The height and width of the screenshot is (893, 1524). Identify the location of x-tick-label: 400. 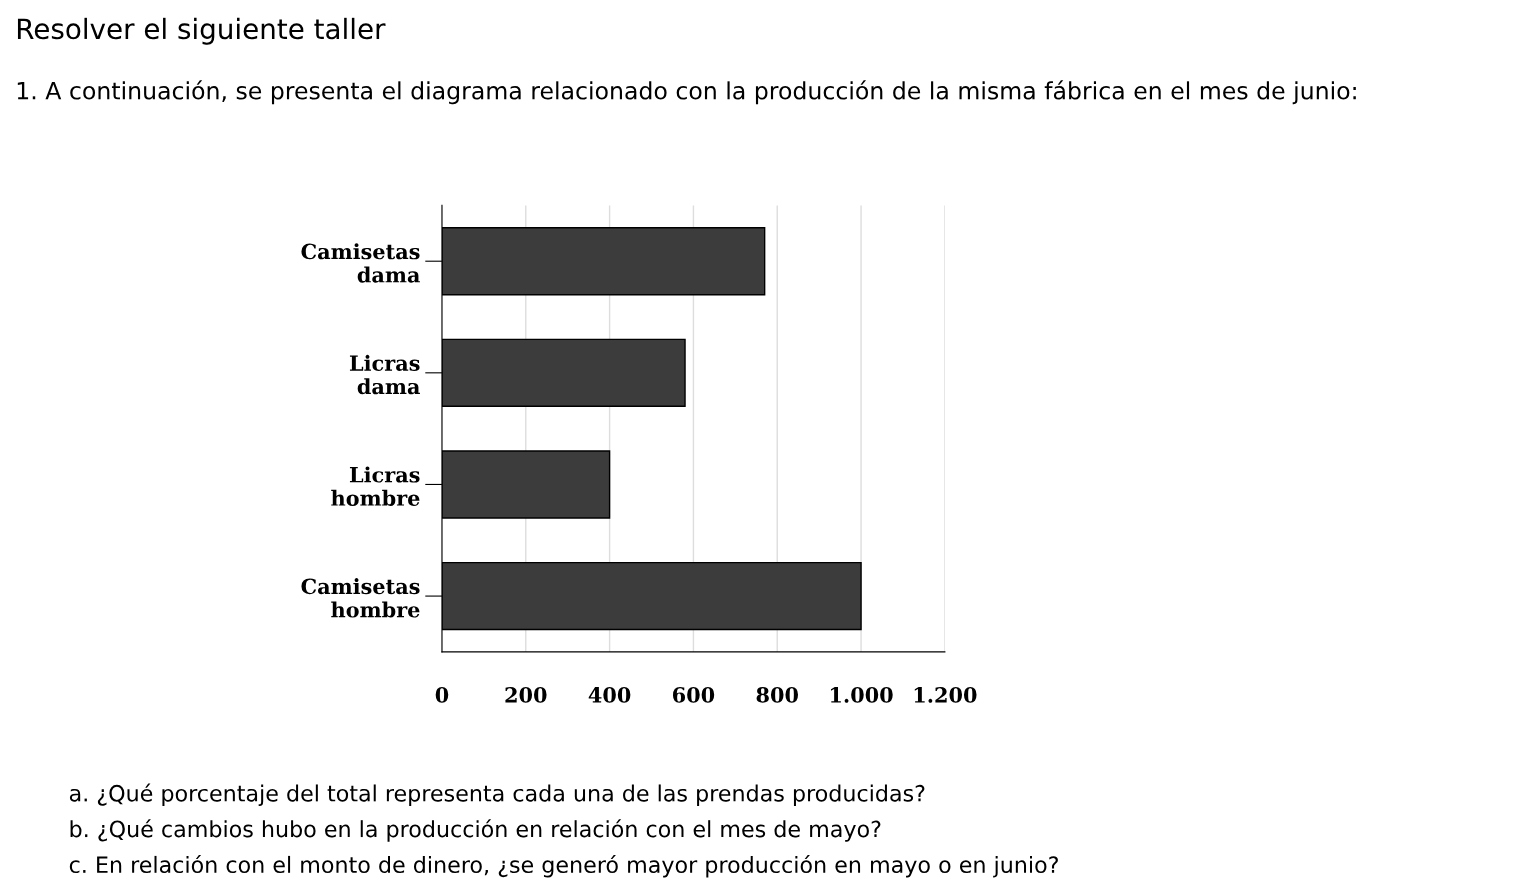
(609, 694).